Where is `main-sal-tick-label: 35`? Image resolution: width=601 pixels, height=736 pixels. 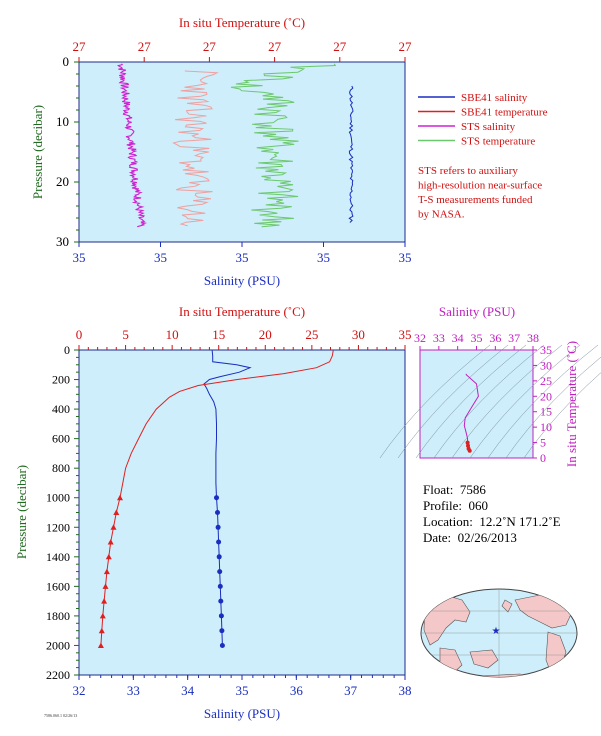 main-sal-tick-label: 35 is located at coordinates (242, 690).